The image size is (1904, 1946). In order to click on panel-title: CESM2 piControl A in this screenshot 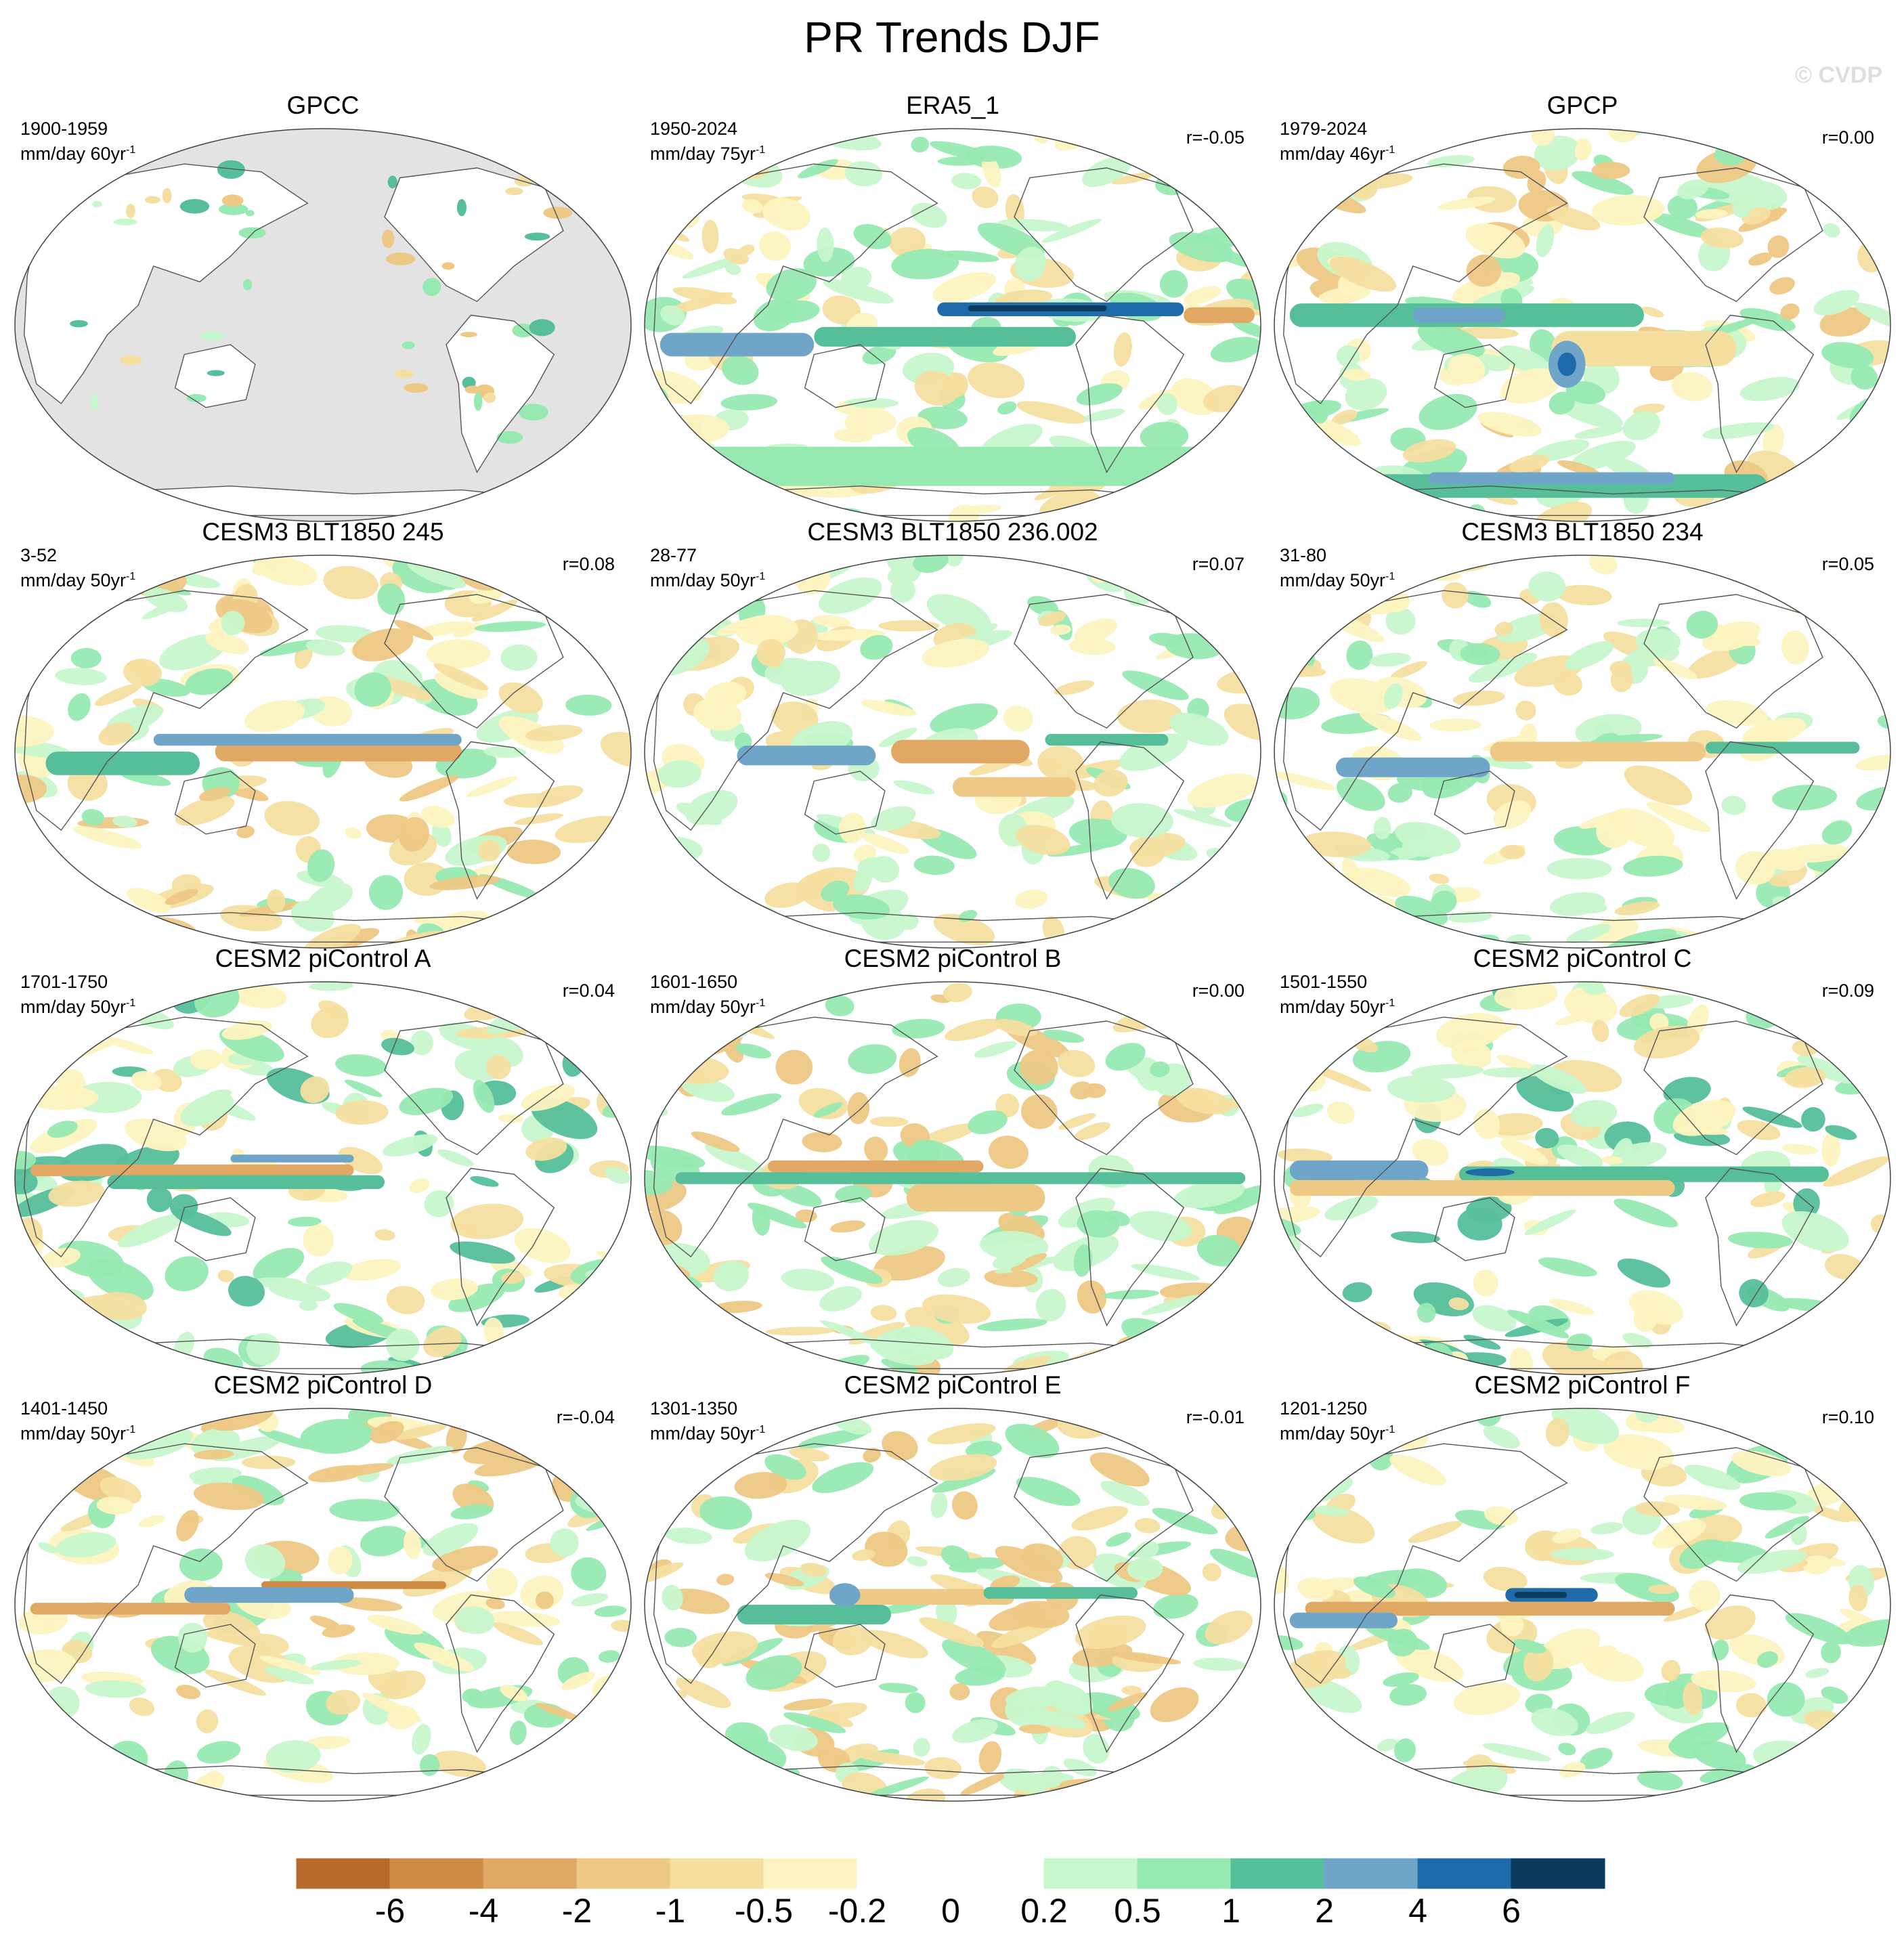, I will do `click(323, 958)`.